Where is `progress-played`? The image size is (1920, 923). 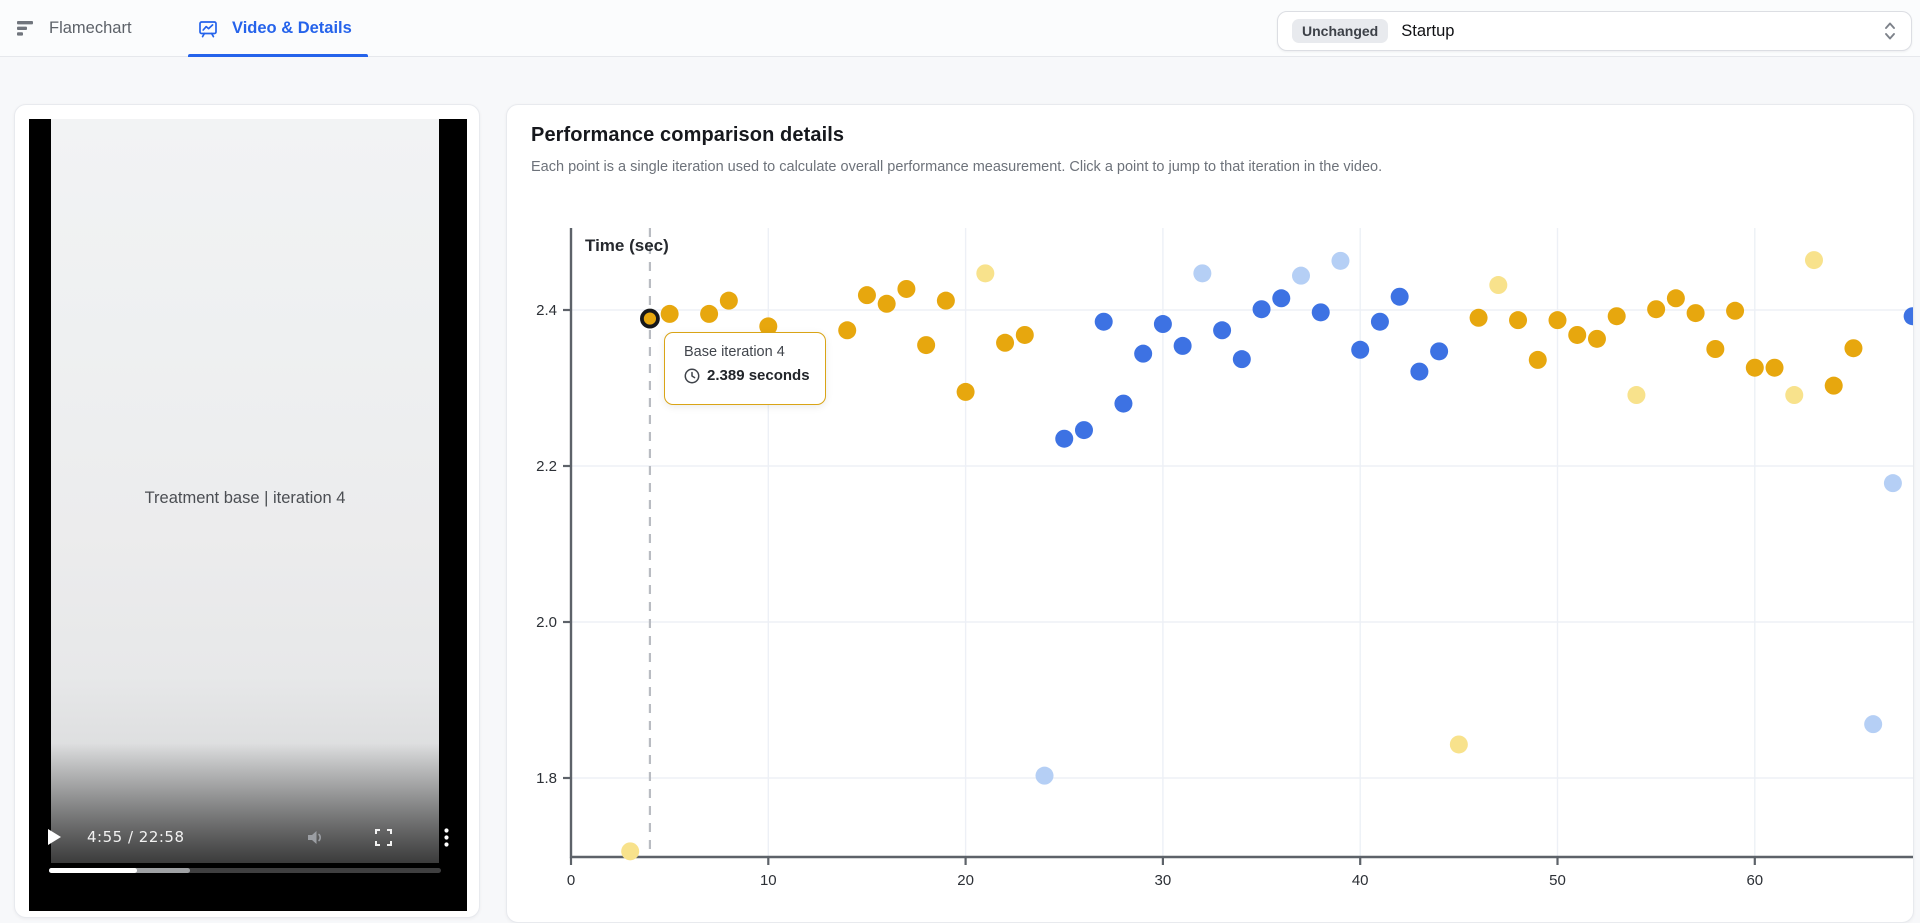
progress-played is located at coordinates (93, 870).